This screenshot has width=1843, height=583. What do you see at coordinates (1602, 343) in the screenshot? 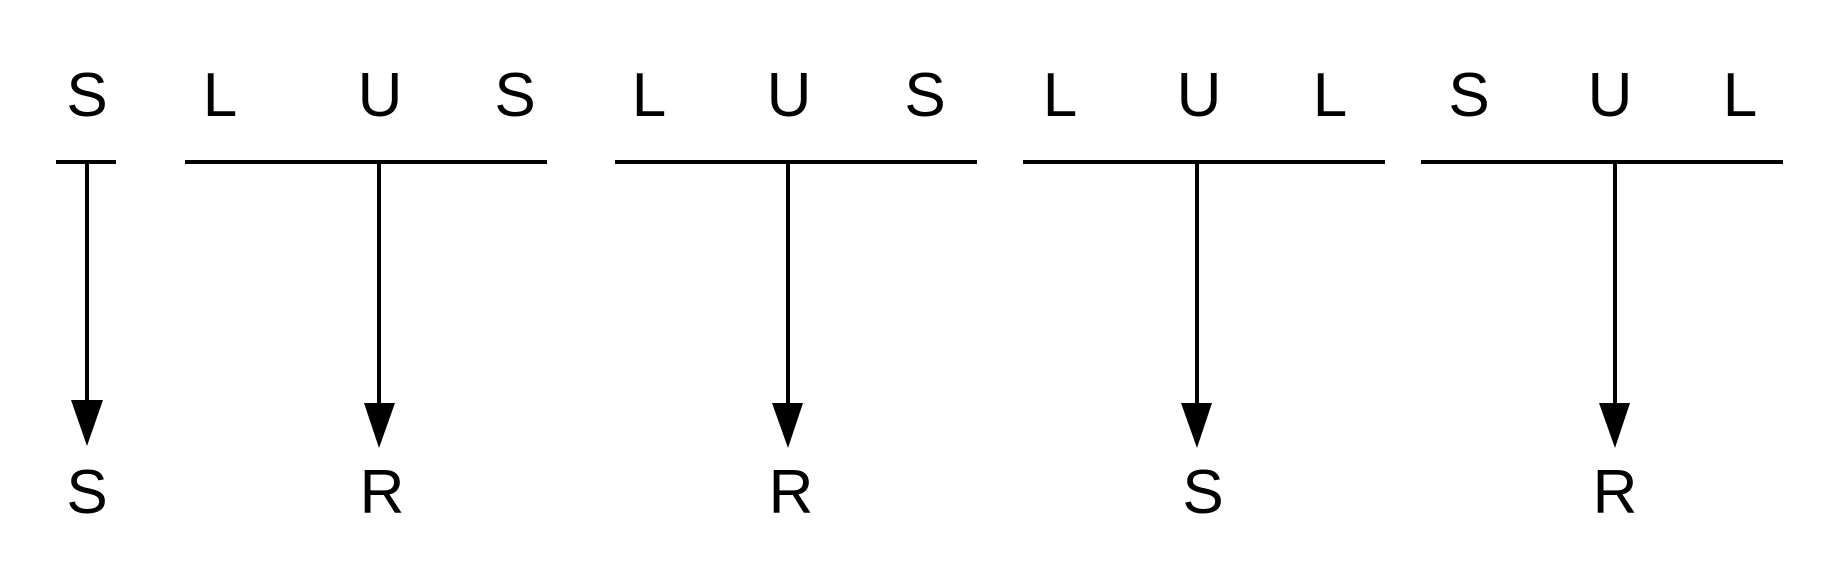
I see `group-5: R` at bounding box center [1602, 343].